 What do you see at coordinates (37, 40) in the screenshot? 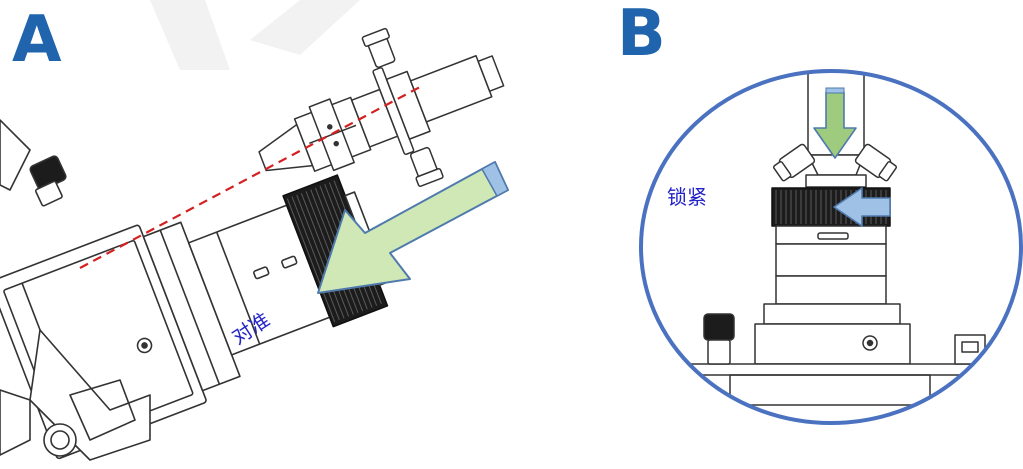
I see `panel-a-label: A` at bounding box center [37, 40].